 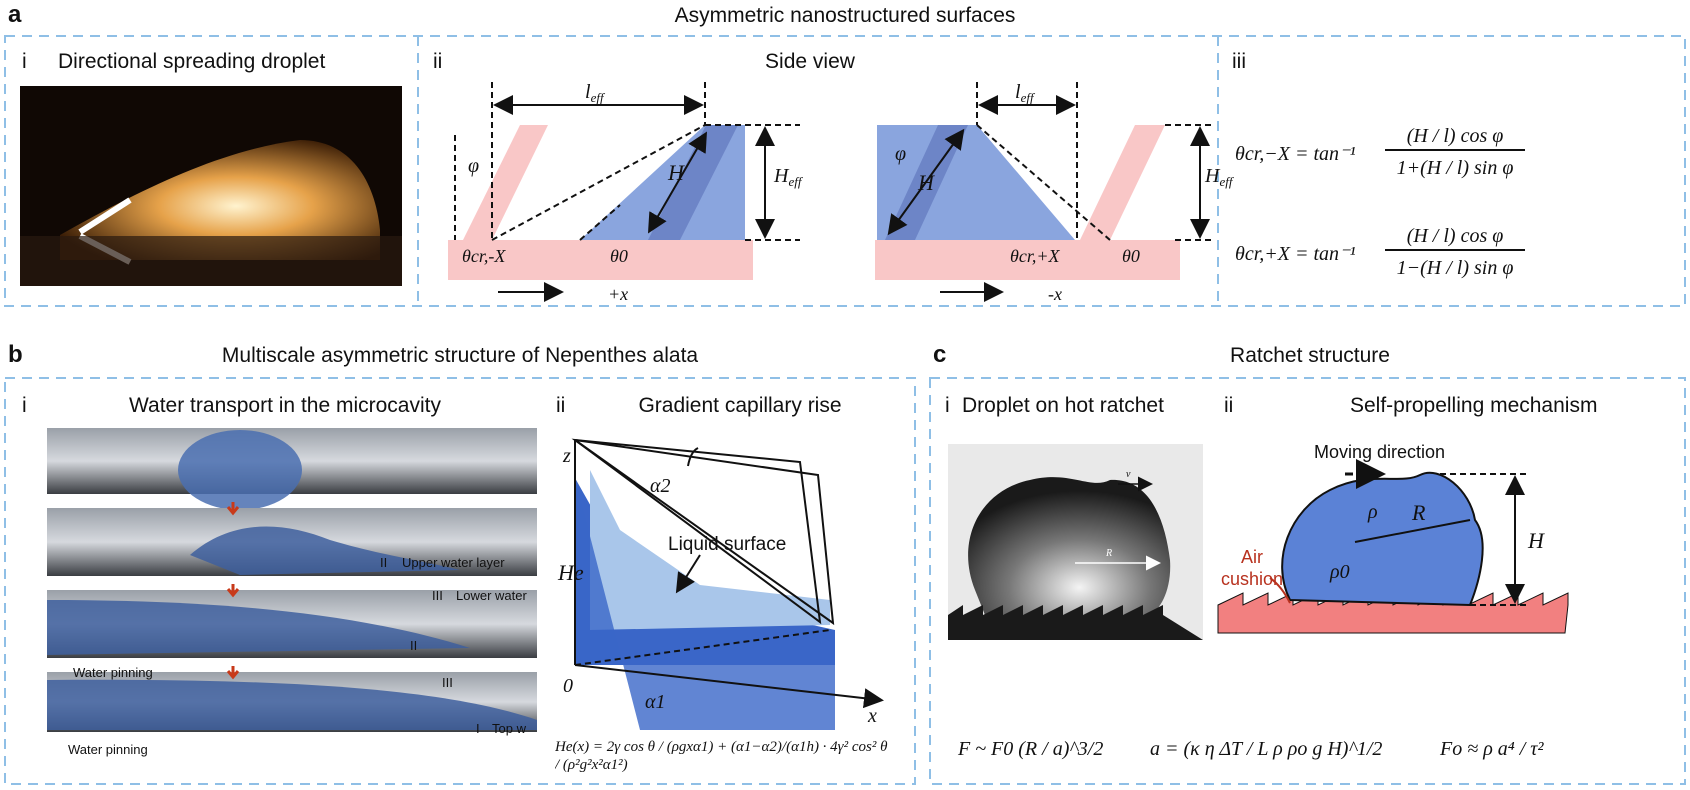 What do you see at coordinates (618, 294) in the screenshot?
I see `dir-plus-label: +x` at bounding box center [618, 294].